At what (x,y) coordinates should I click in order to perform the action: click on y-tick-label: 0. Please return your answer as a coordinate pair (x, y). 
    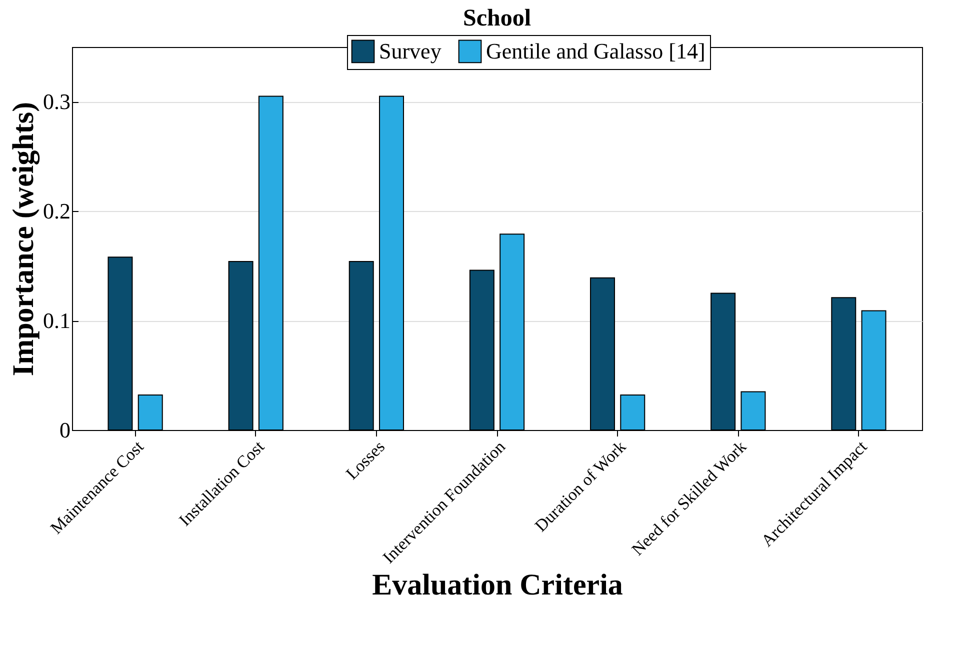
    Looking at the image, I should click on (65, 430).